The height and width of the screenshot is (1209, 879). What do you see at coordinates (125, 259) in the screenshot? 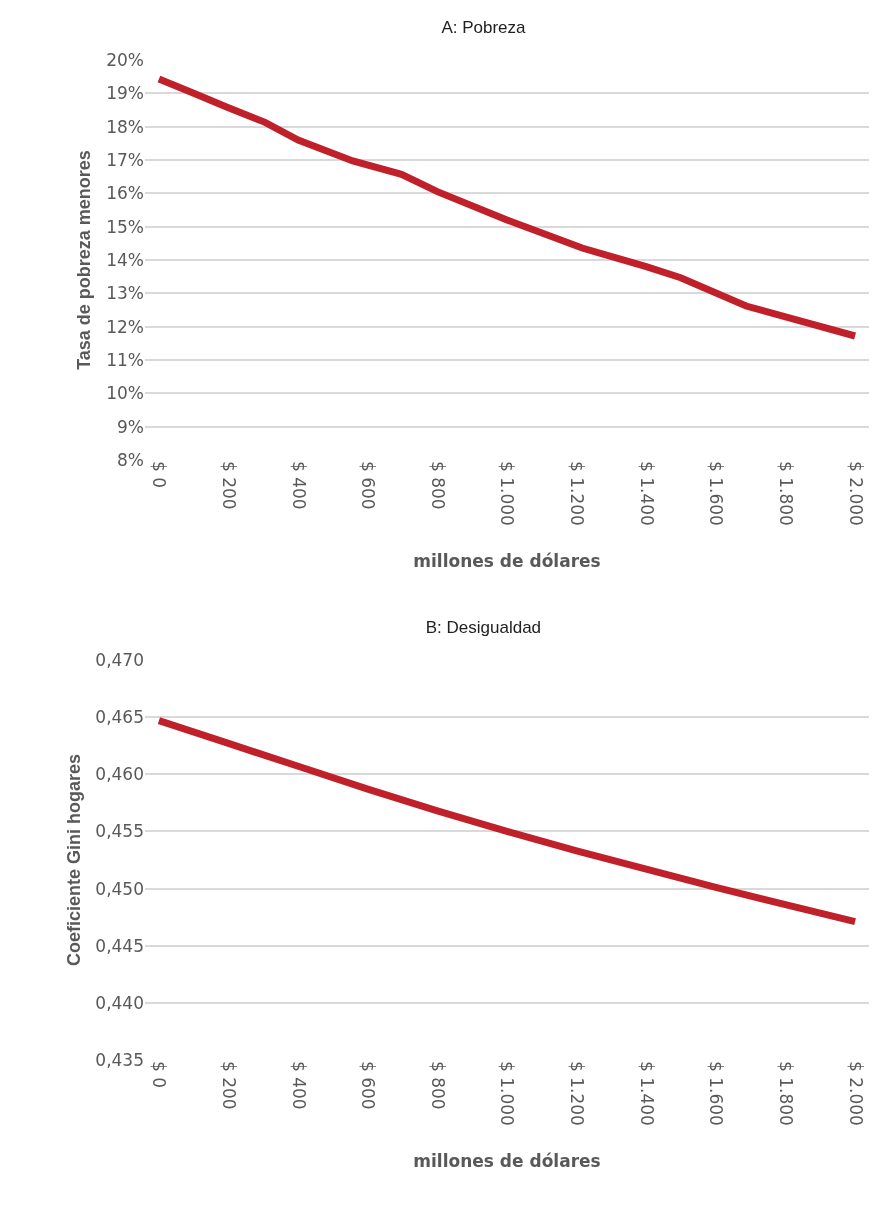
I see `y-tick-label: 14%` at bounding box center [125, 259].